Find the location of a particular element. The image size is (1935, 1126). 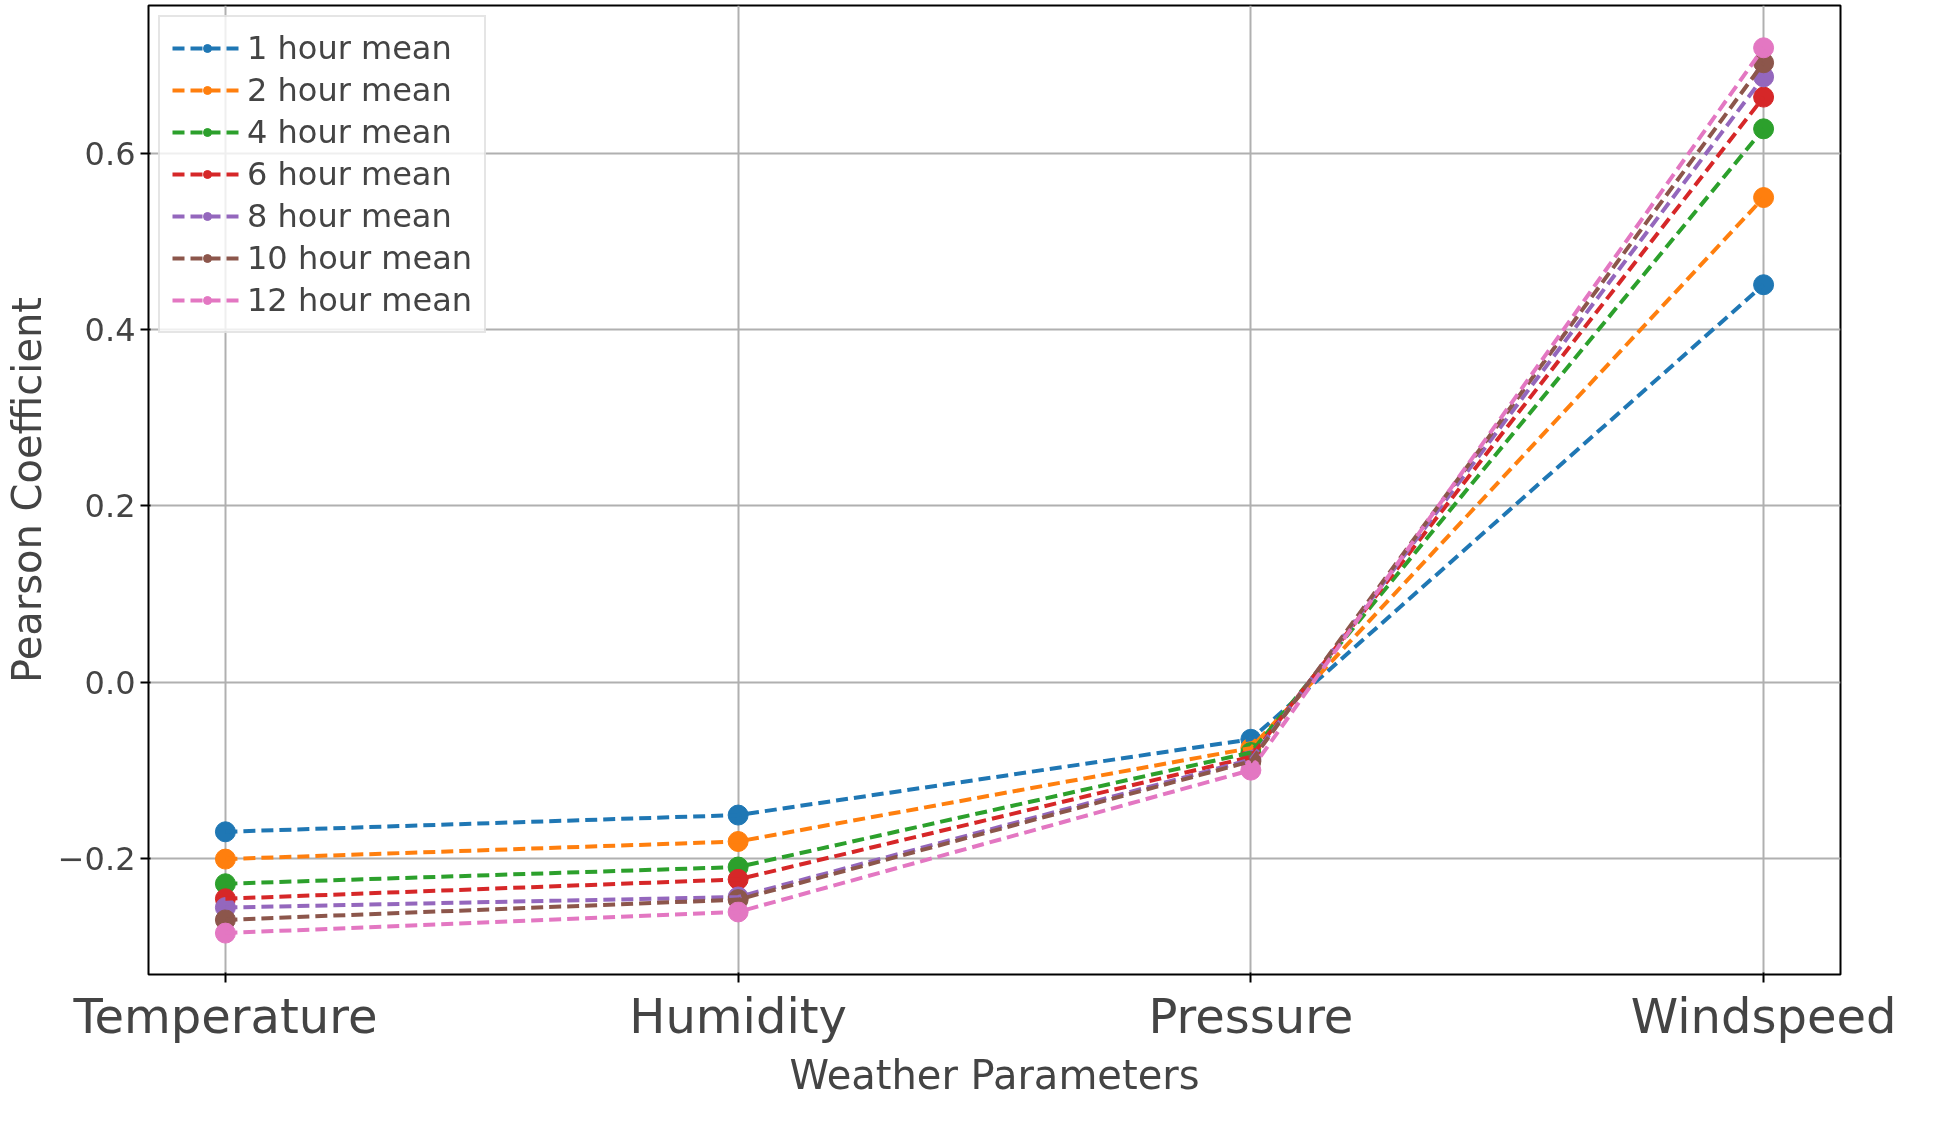

legend-label: 2 hour mean is located at coordinates (349, 90).